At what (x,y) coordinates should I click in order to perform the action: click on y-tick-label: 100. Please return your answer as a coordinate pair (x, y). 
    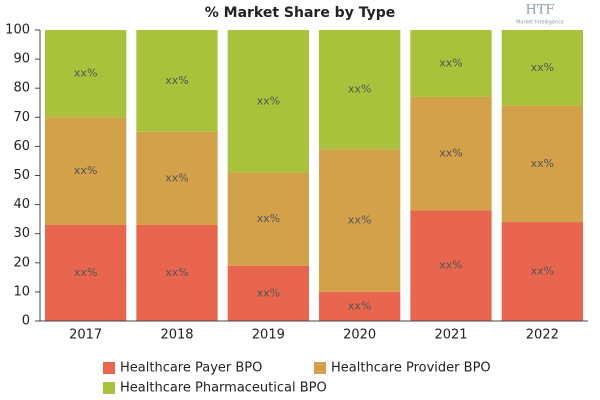
    Looking at the image, I should click on (17, 30).